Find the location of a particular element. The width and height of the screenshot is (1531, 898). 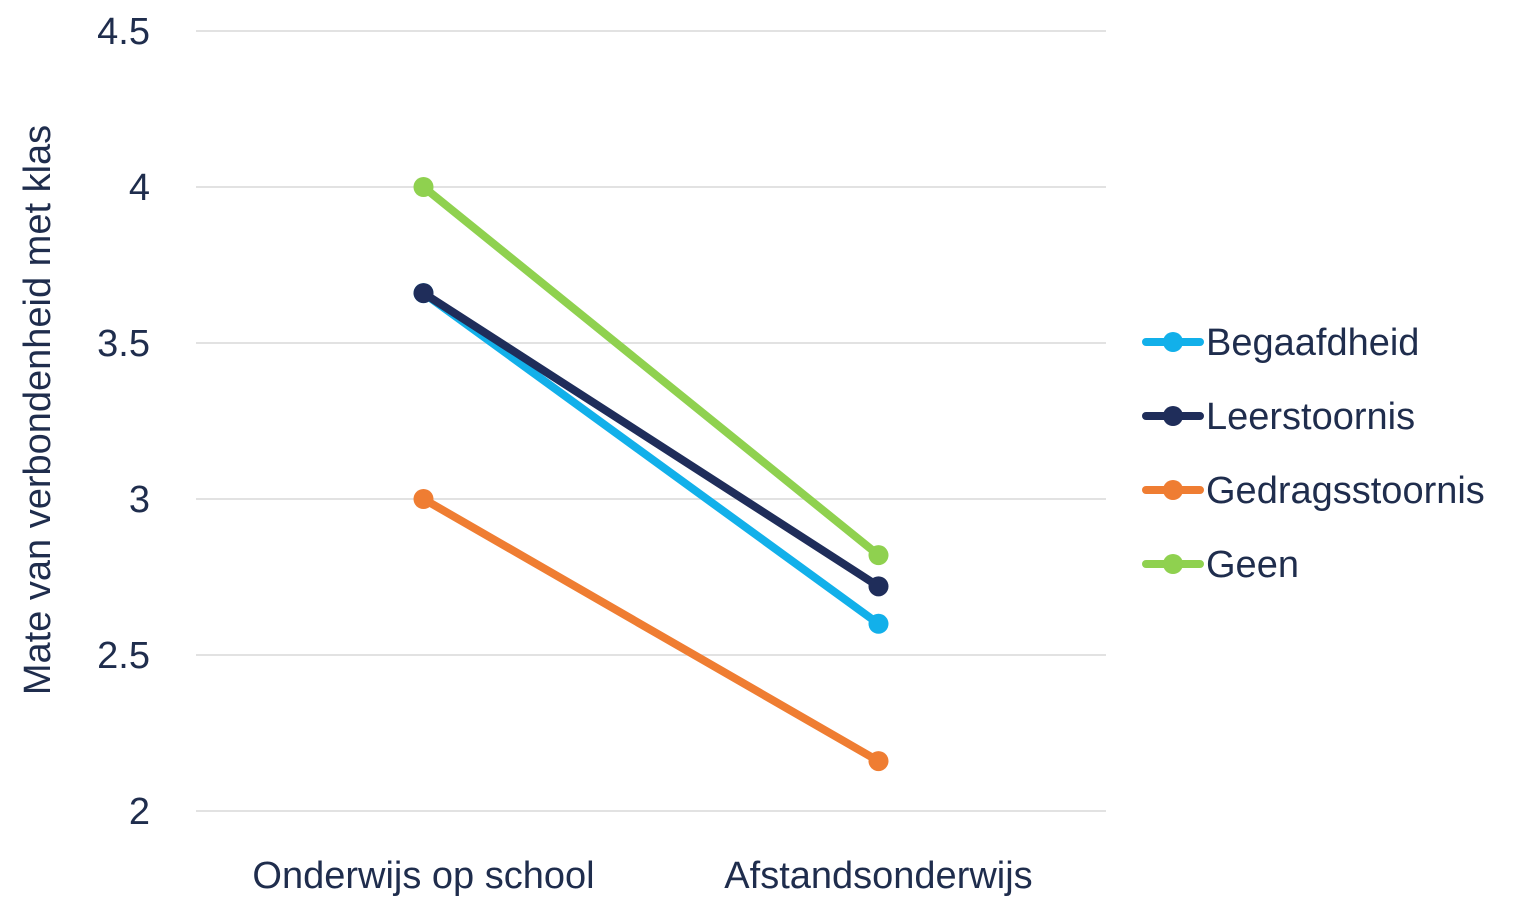

x-axis-ticks: Onderwijs op school Afstandsonderwijs is located at coordinates (642, 876).